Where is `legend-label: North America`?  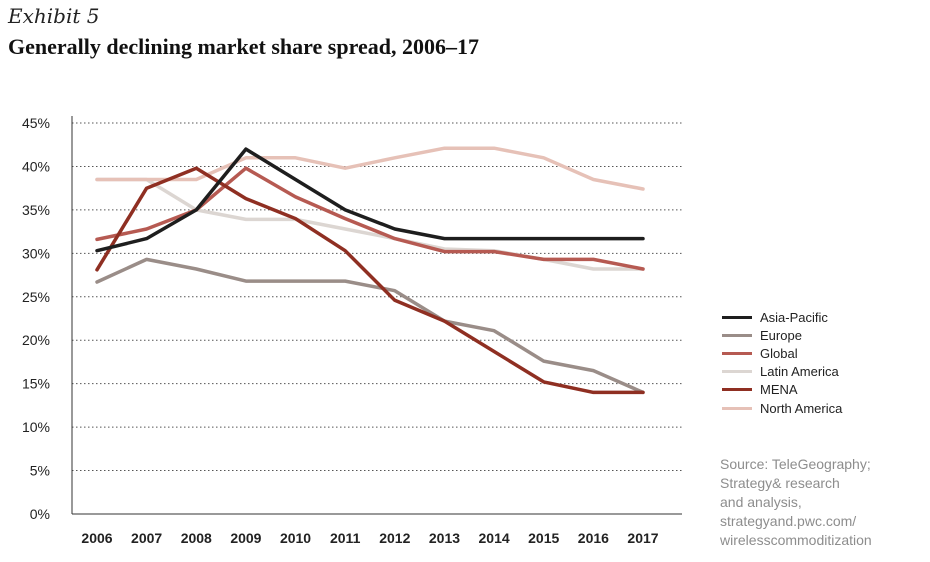
legend-label: North America is located at coordinates (801, 408).